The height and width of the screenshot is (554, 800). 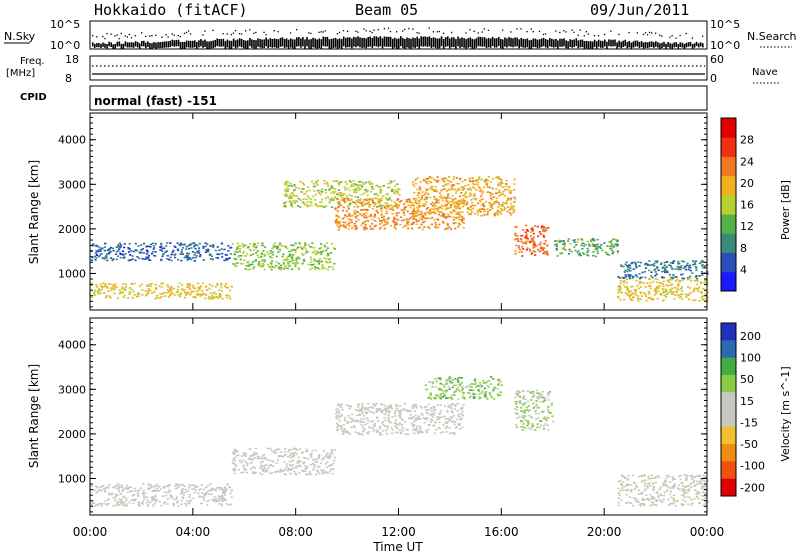 I want to click on nsearch-label: N.Search, so click(x=772, y=36).